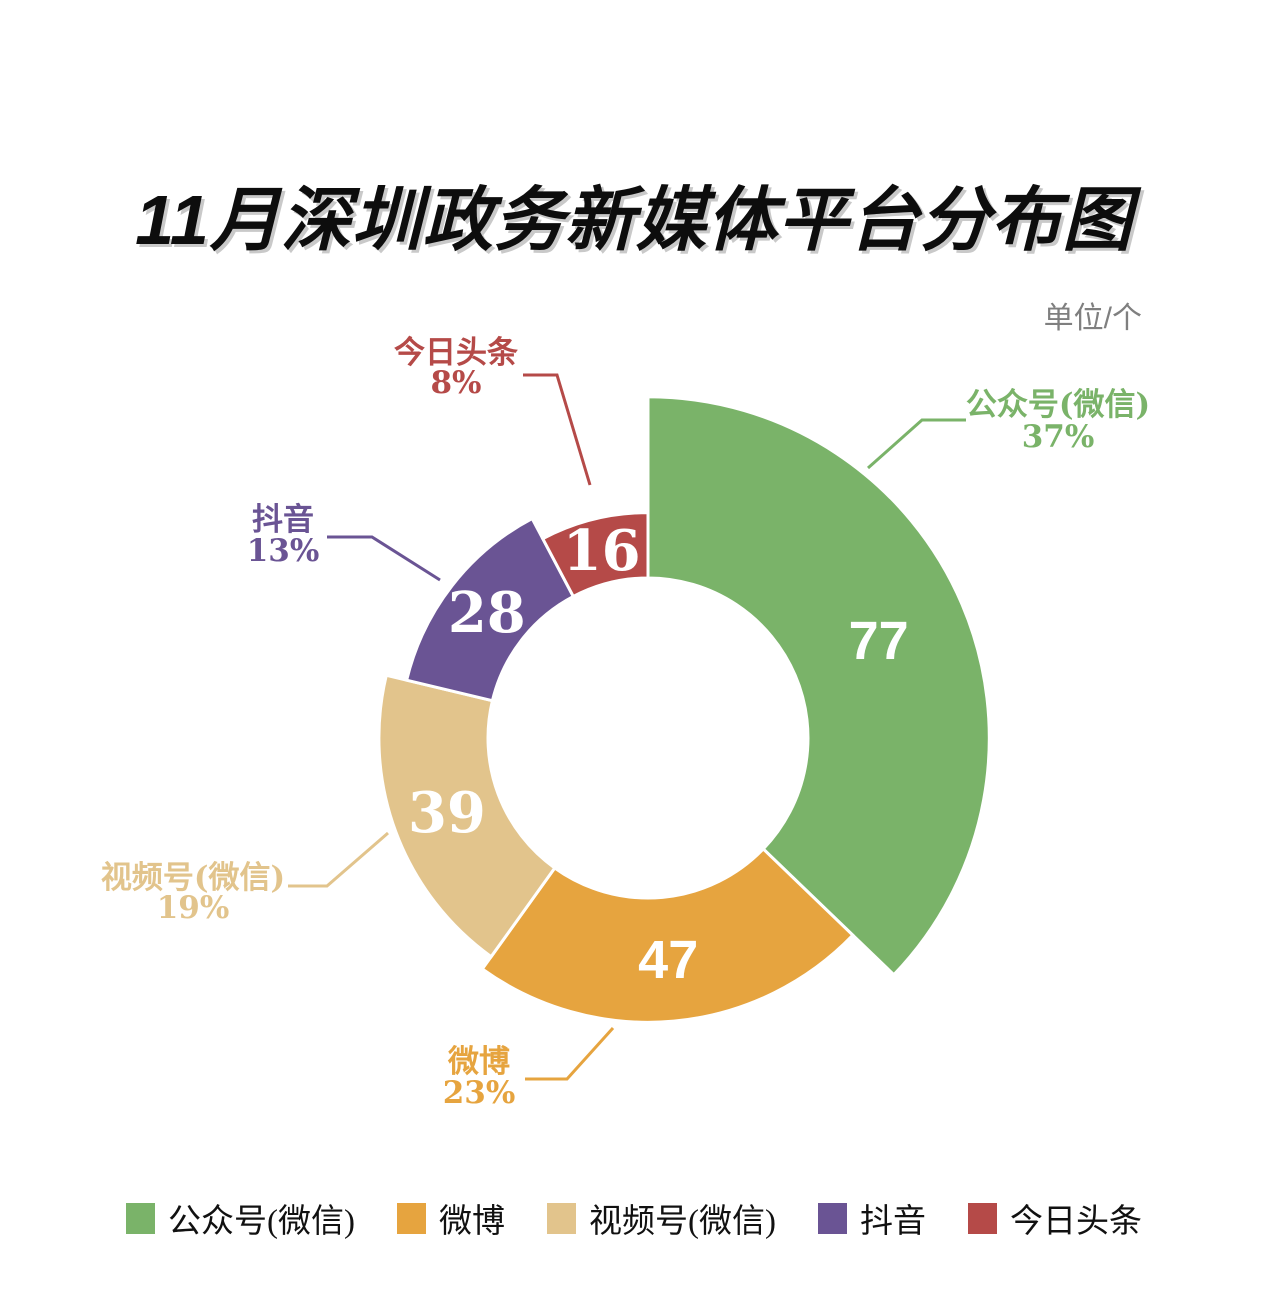 The image size is (1268, 1304). What do you see at coordinates (456, 353) in the screenshot?
I see `callout-category-label: 今日头条` at bounding box center [456, 353].